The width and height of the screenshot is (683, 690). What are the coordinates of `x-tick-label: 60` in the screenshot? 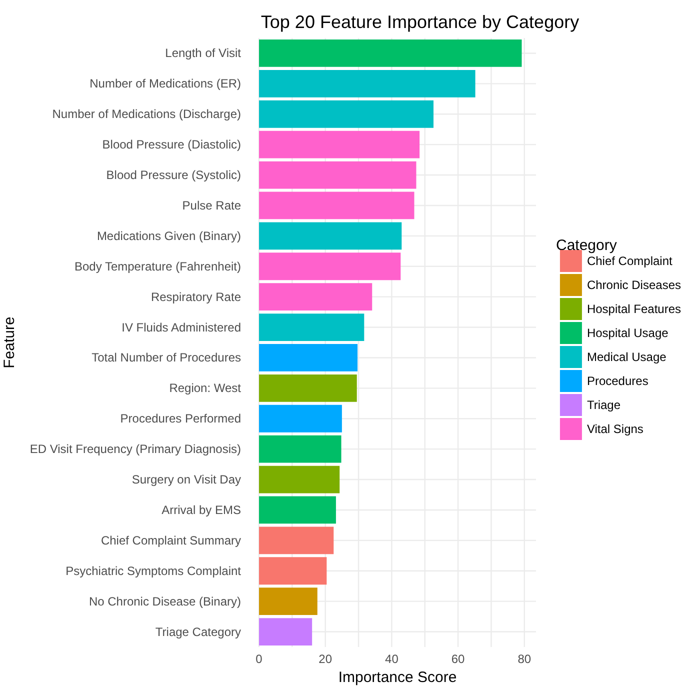 It's located at (458, 659).